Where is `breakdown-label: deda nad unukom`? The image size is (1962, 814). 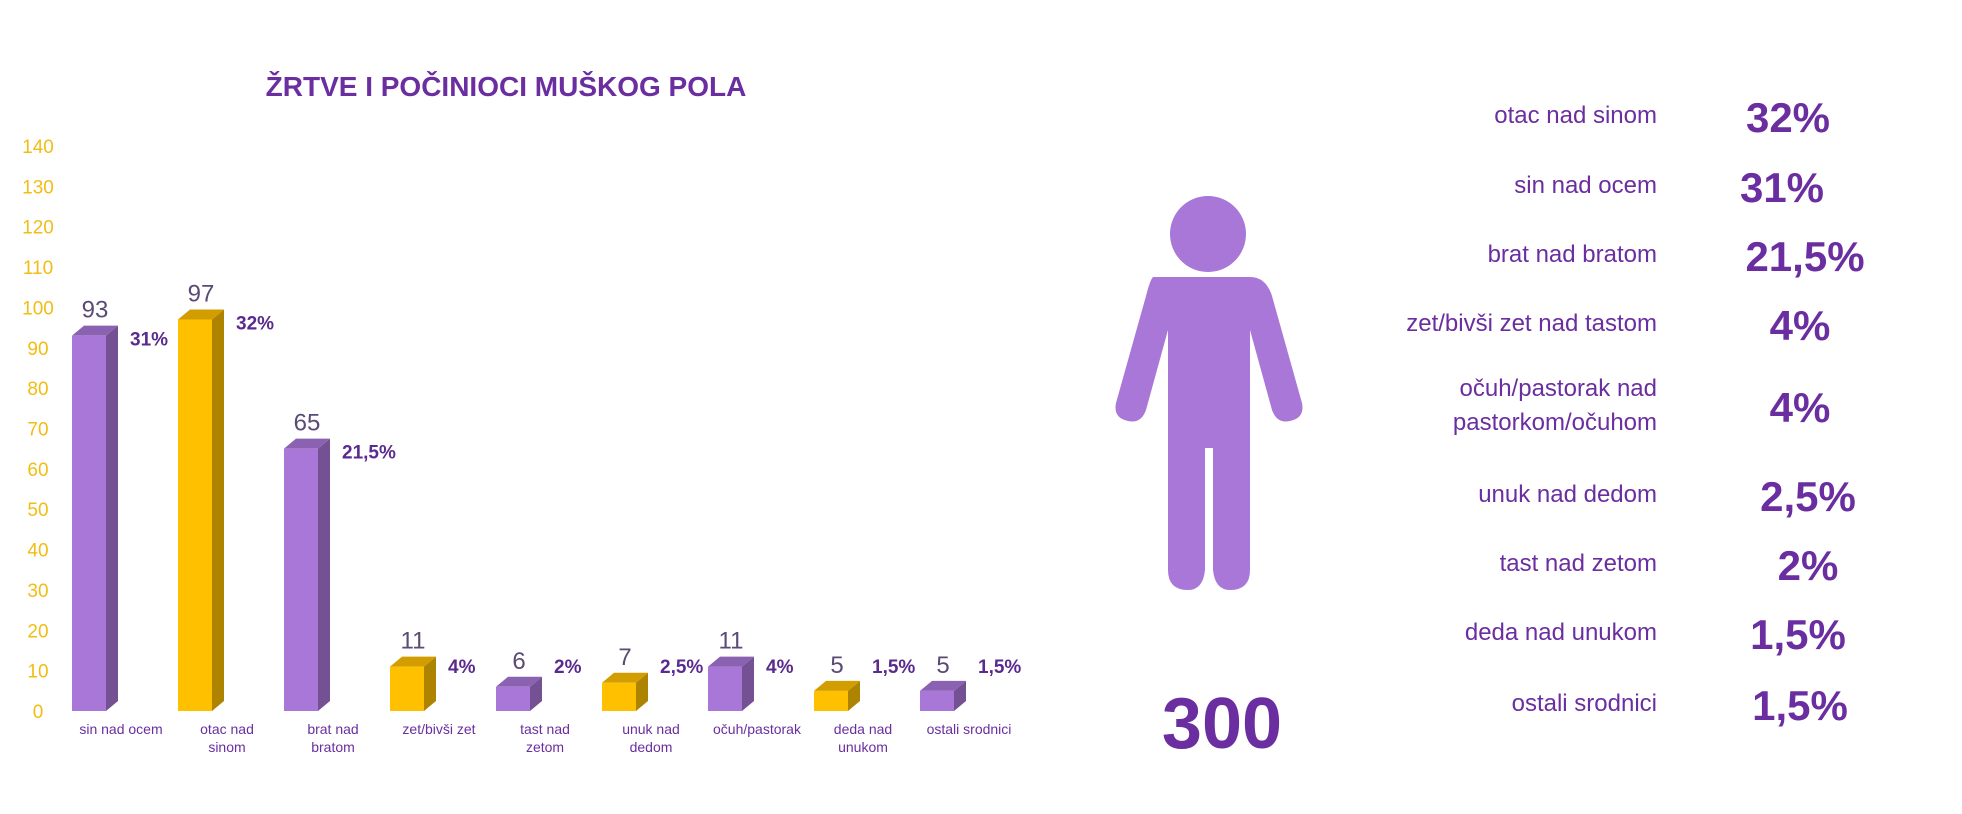
breakdown-label: deda nad unukom is located at coordinates (1561, 632).